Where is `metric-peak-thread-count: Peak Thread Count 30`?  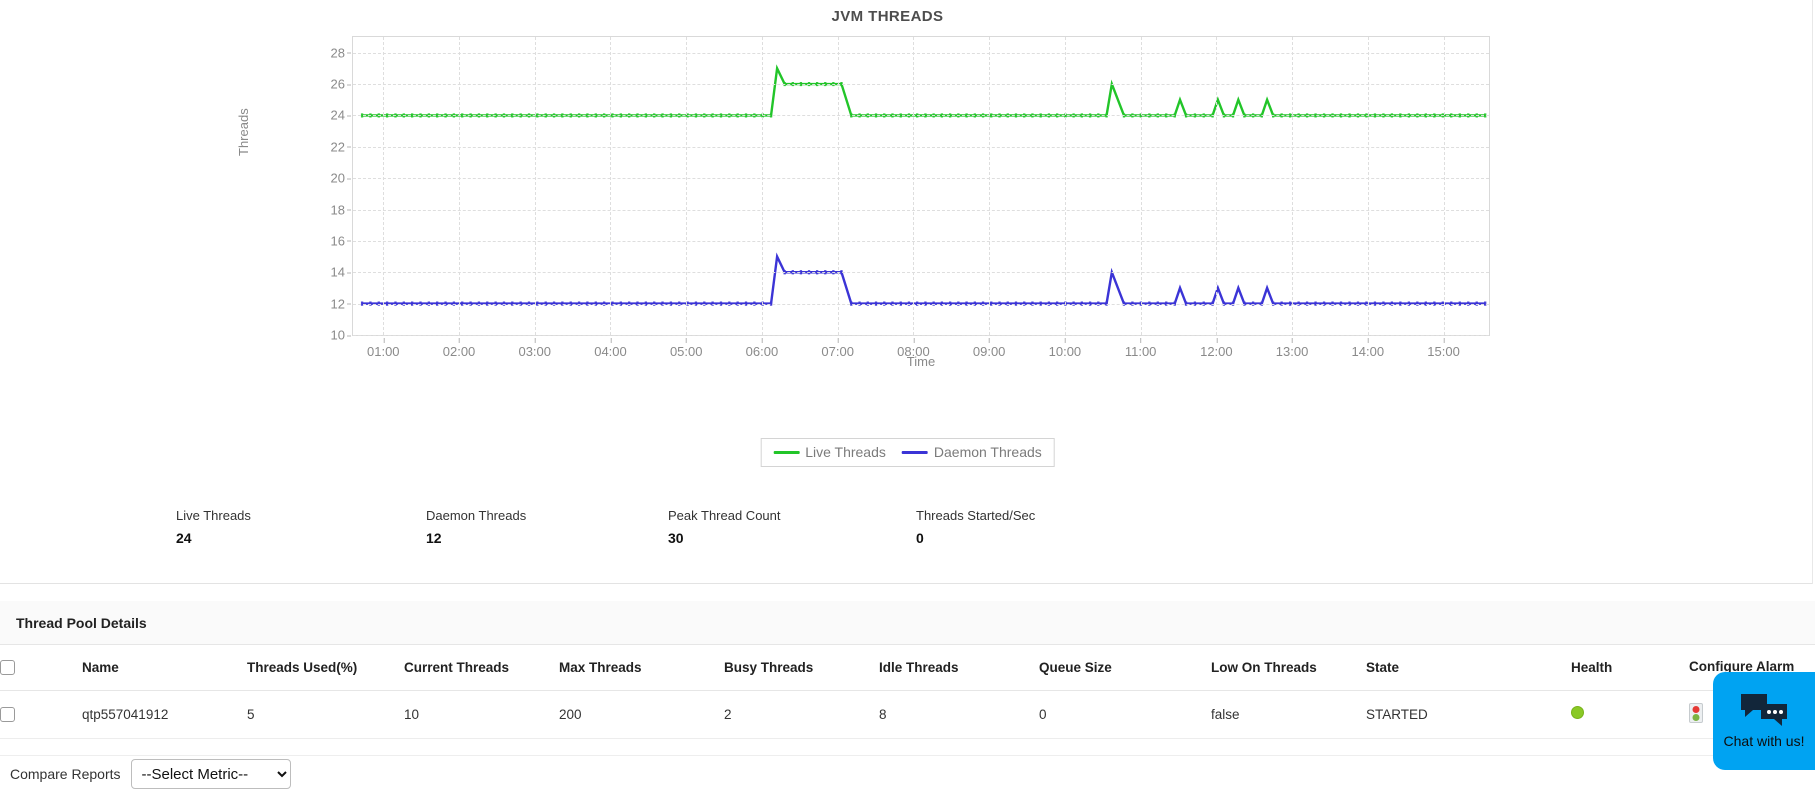
metric-peak-thread-count: Peak Thread Count 30 is located at coordinates (724, 527).